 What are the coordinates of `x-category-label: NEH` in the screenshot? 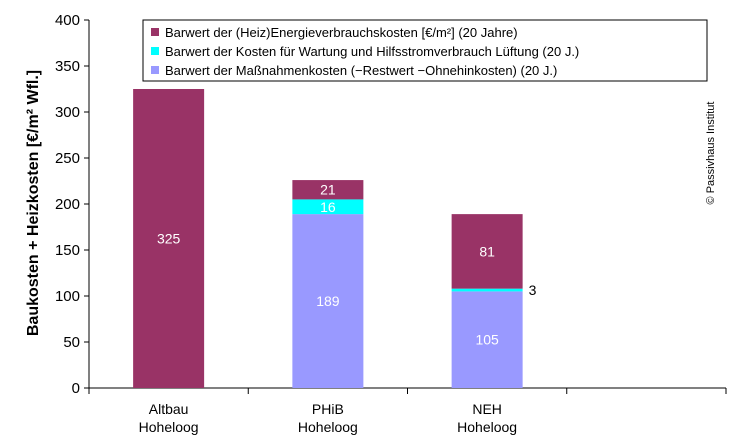 It's located at (487, 409).